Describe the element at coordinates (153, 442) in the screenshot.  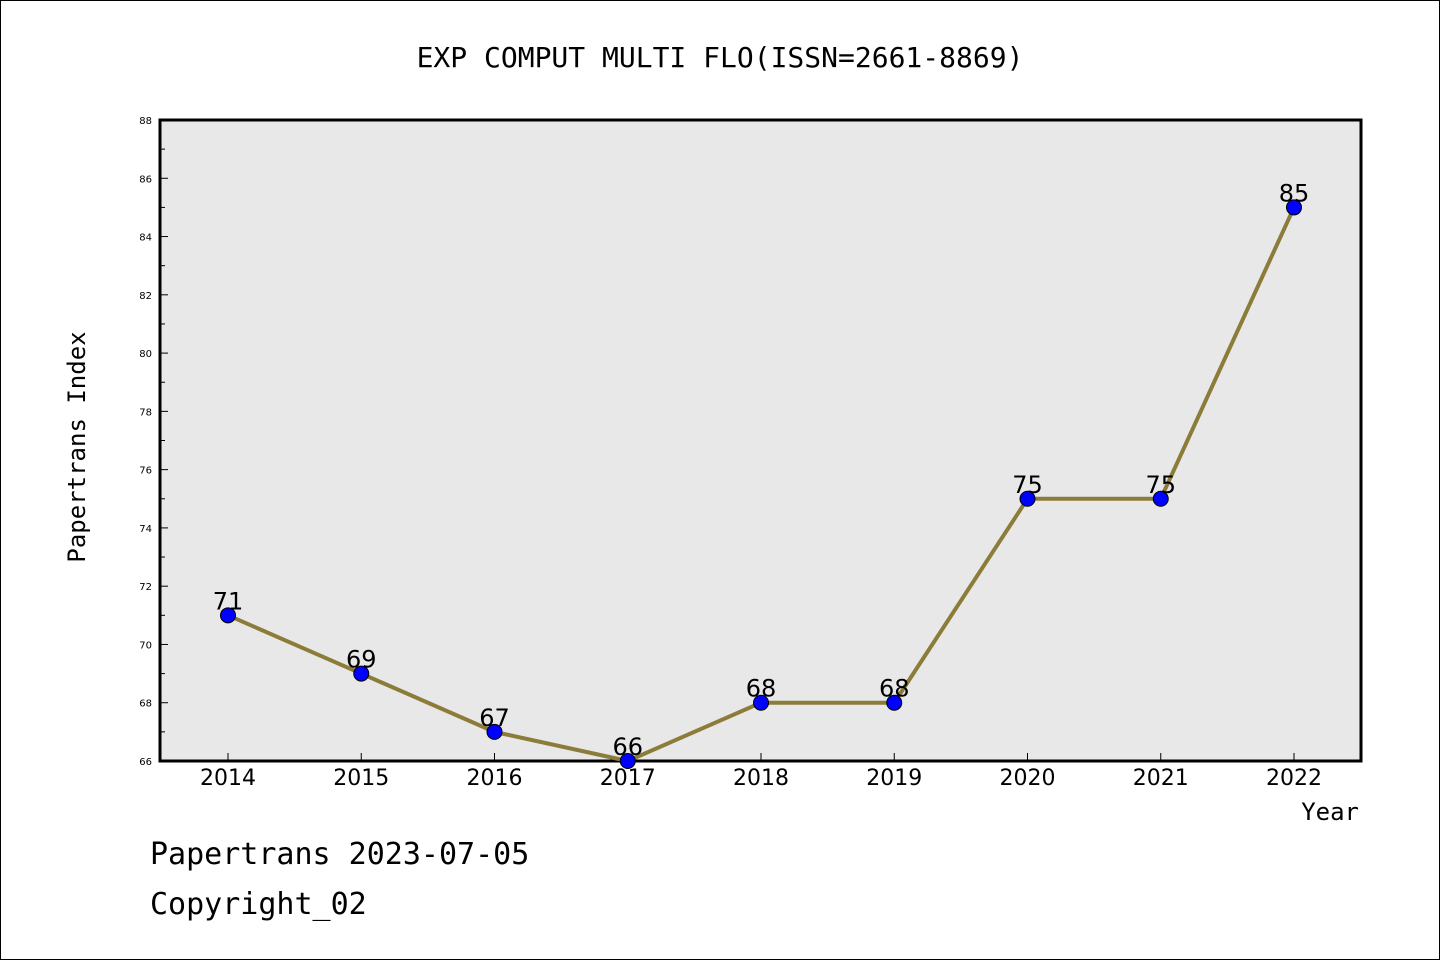
I see `y-axis: 66 68 70 72 74 76 78 80 82 84 86 88` at that location.